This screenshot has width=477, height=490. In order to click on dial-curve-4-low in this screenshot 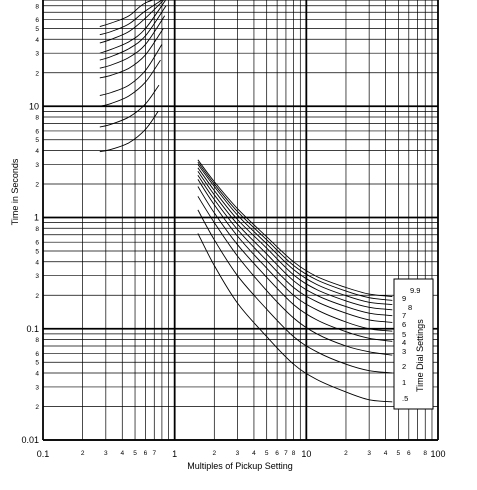, I will do `click(131, 53)`.